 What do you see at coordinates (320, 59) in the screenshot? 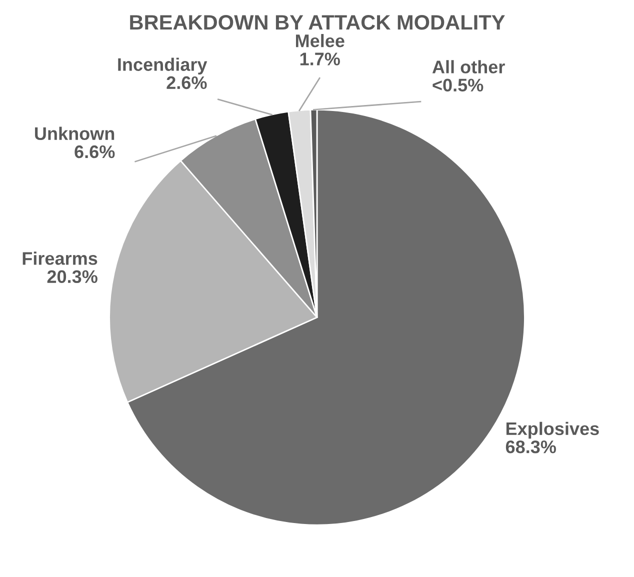
I see `data-label: 1.7%` at bounding box center [320, 59].